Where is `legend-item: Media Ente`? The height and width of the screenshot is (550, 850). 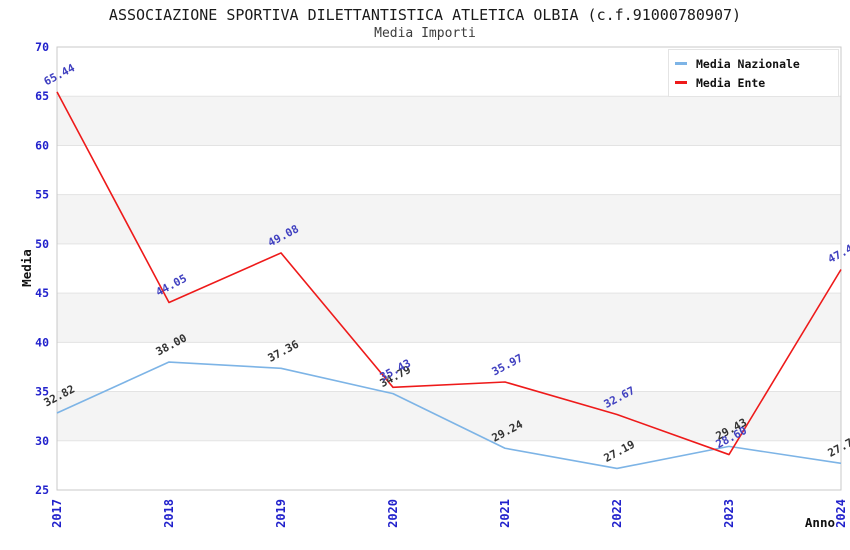 legend-item: Media Ente is located at coordinates (753, 83).